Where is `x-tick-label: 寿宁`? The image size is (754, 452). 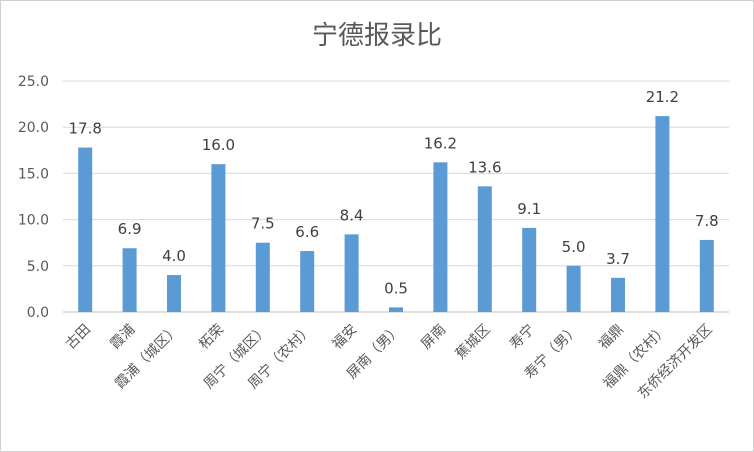
x-tick-label: 寿宁 is located at coordinates (522, 337).